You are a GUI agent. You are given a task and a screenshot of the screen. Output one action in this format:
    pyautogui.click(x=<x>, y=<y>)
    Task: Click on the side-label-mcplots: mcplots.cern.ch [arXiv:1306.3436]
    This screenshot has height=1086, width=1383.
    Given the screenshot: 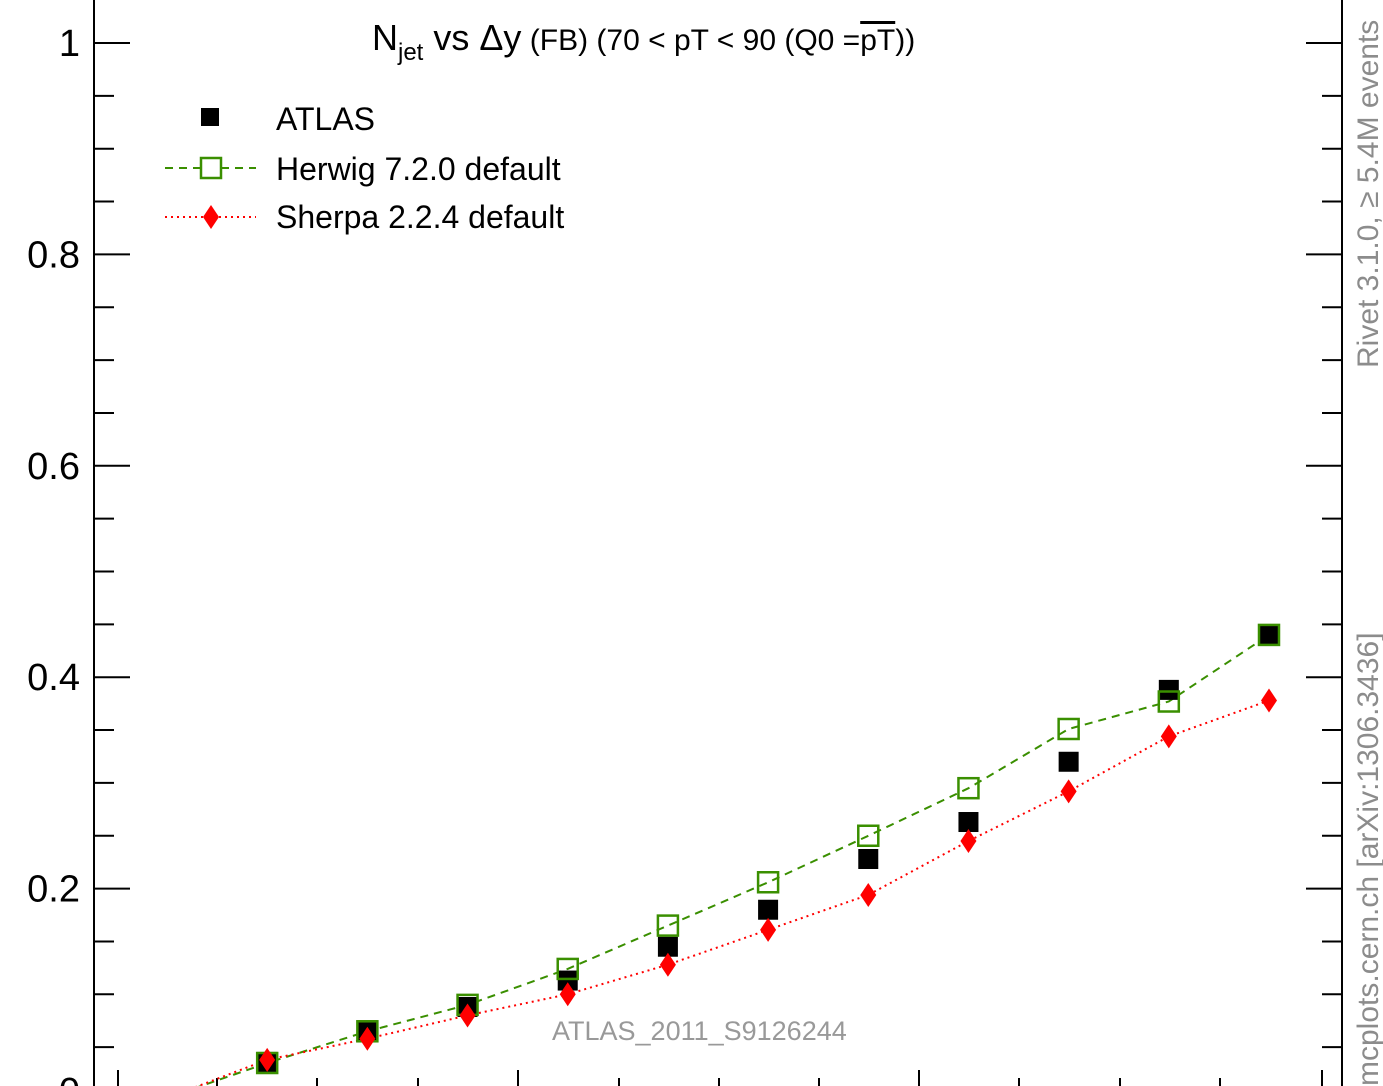 What is the action you would take?
    pyautogui.click(x=1367, y=859)
    